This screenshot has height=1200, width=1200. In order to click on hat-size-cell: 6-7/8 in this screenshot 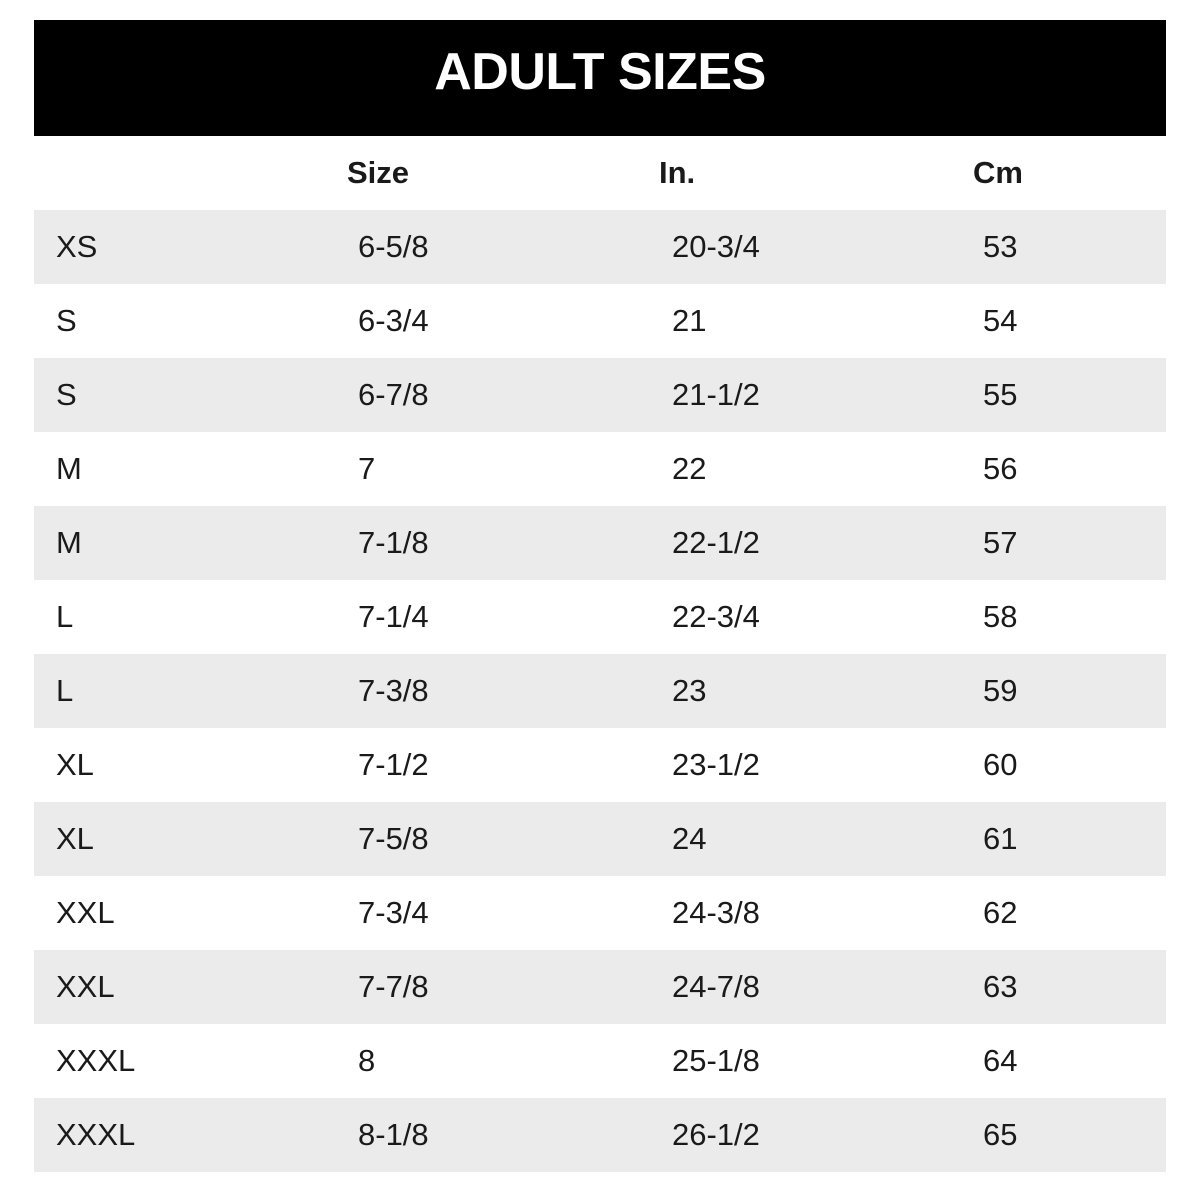, I will do `click(393, 394)`.